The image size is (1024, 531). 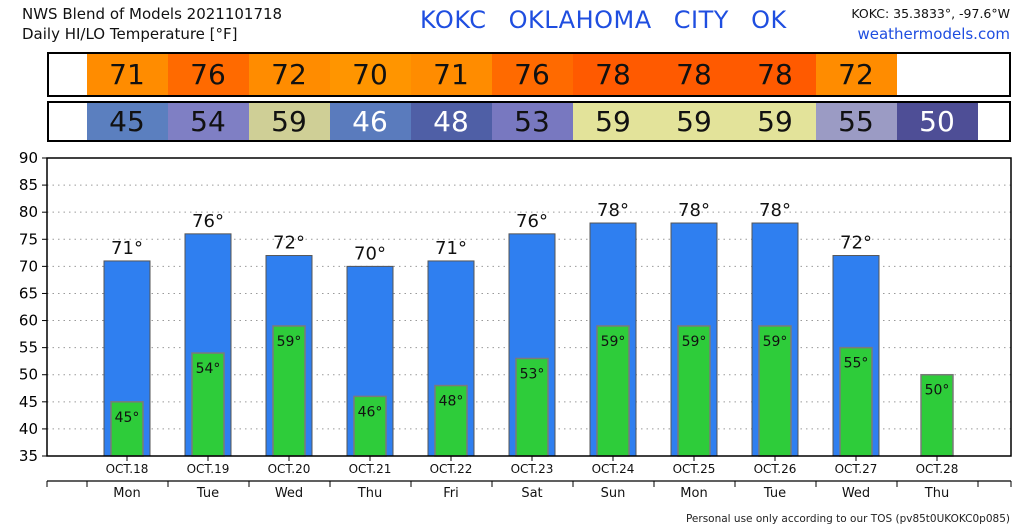 What do you see at coordinates (531, 493) in the screenshot?
I see `weekday-label: Sat` at bounding box center [531, 493].